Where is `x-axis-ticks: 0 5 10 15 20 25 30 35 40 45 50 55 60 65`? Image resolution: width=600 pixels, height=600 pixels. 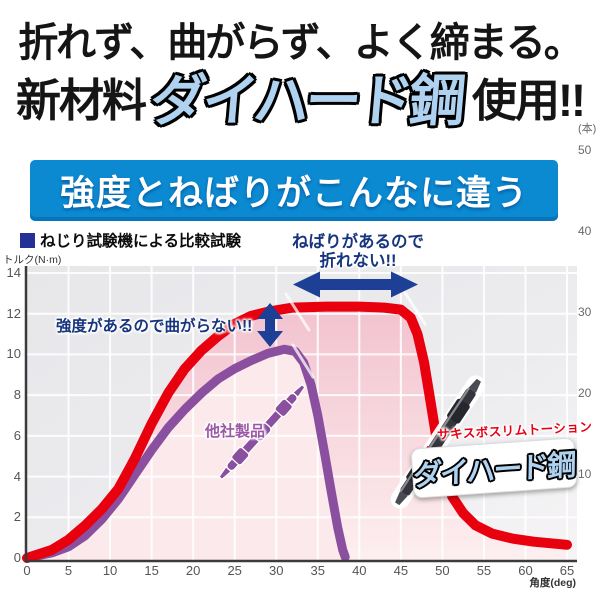 x-axis-ticks: 0 5 10 15 20 25 30 35 40 45 50 55 60 65 is located at coordinates (300, 571).